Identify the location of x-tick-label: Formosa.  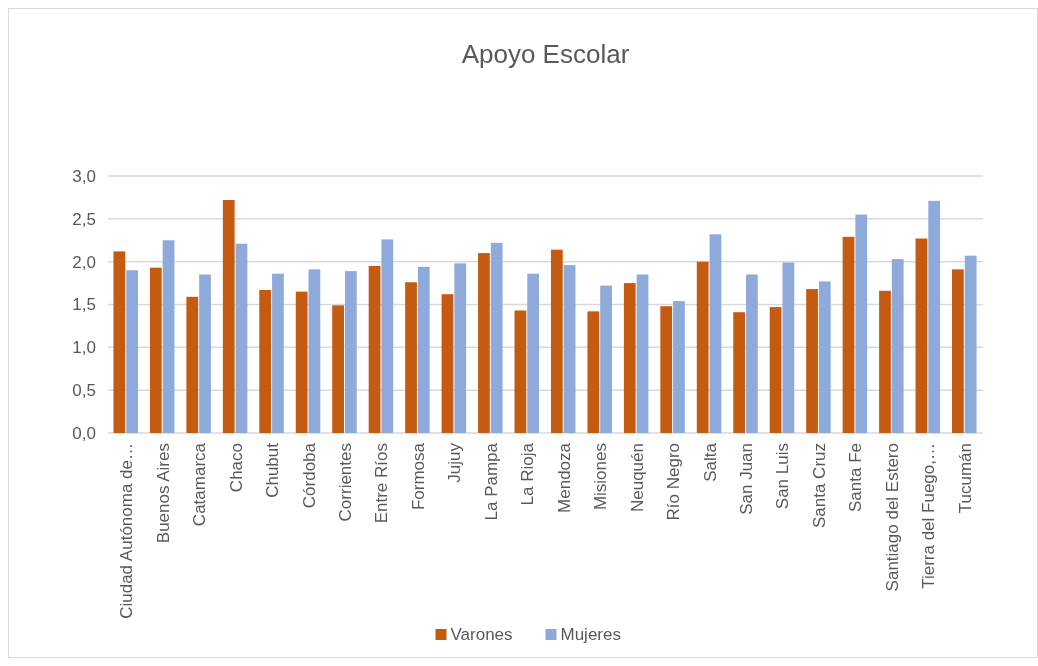
(418, 476).